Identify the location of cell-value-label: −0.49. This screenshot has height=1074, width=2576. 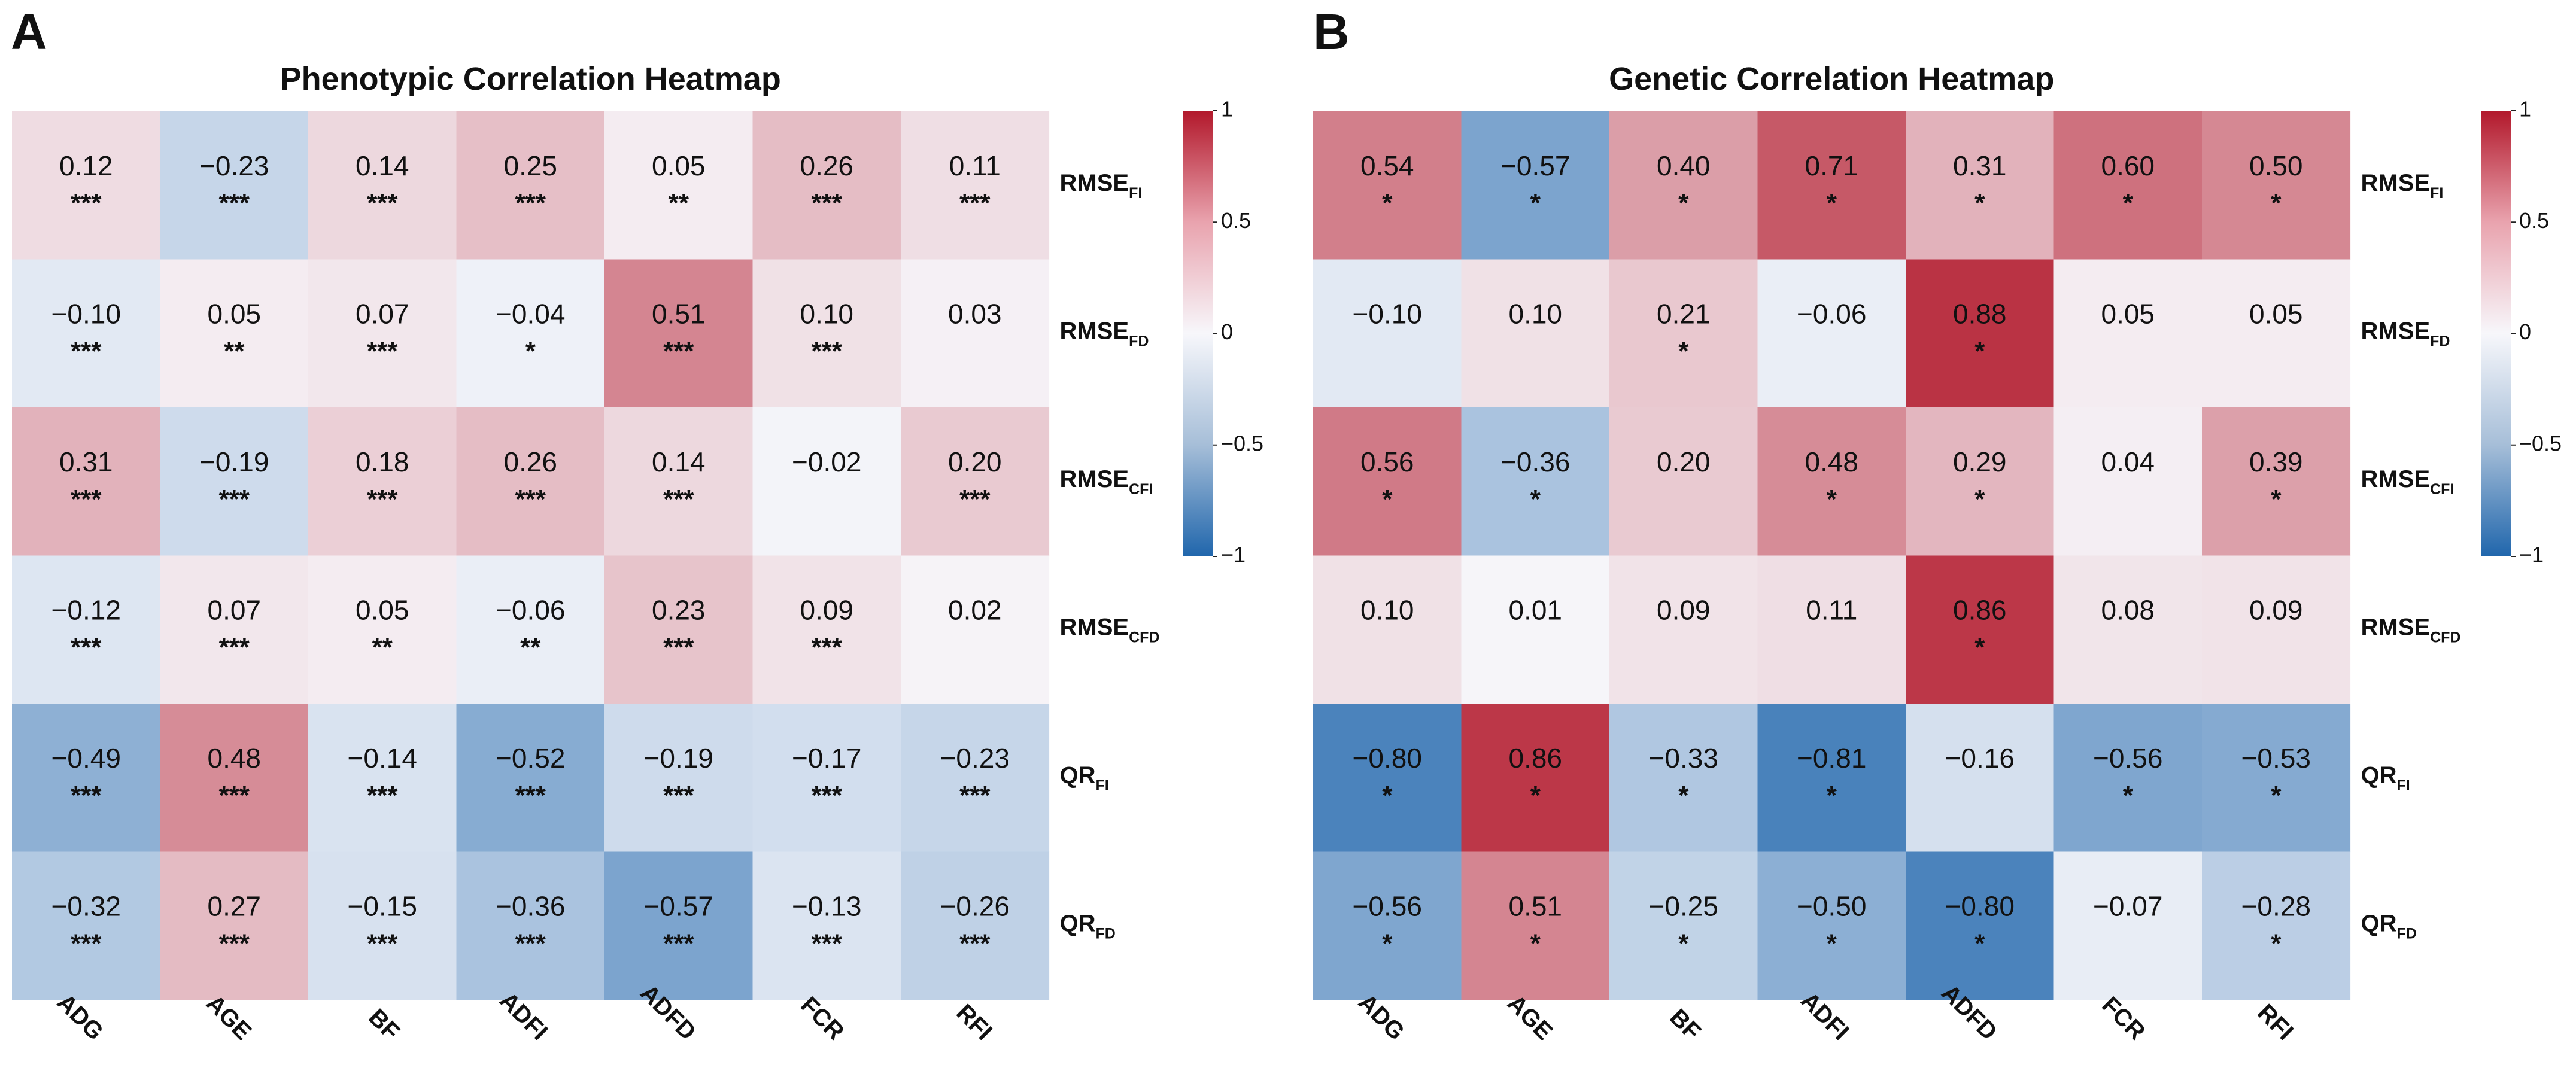
(86, 759).